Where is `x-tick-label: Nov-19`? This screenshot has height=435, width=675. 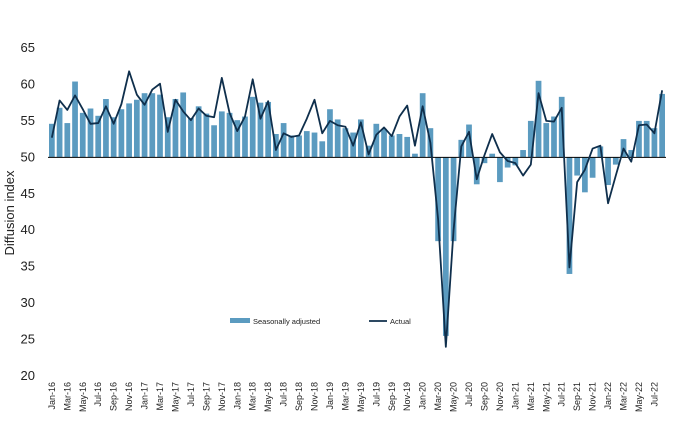
x-tick-label: Nov-19 is located at coordinates (407, 396).